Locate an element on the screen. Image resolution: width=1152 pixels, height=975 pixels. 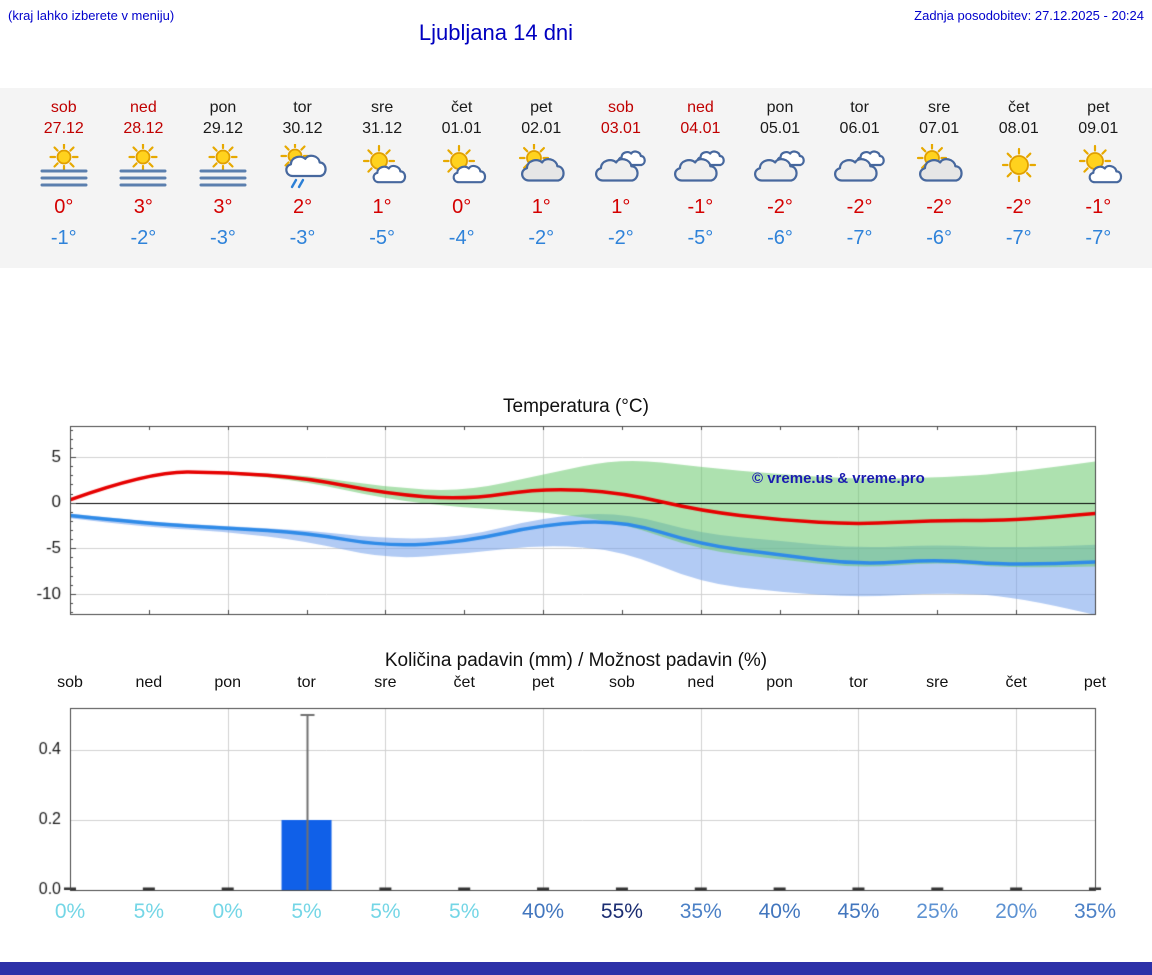
precip-day-label: ned is located at coordinates (701, 682).